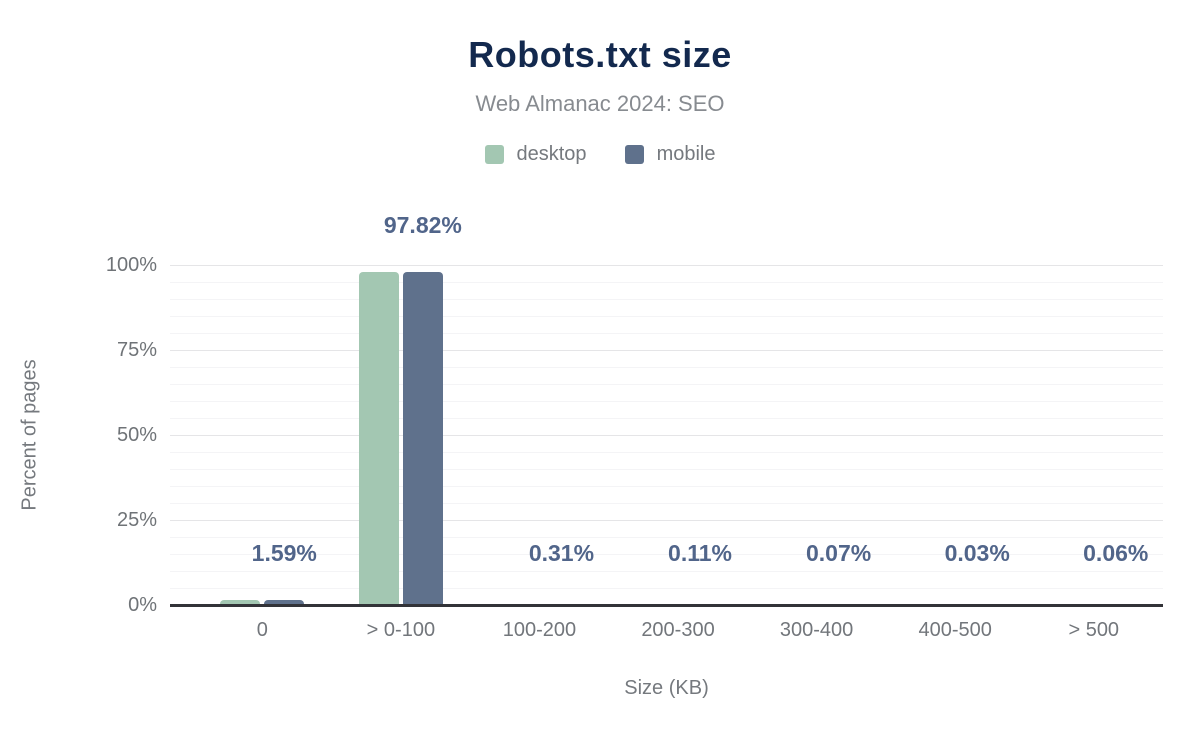 Image resolution: width=1200 pixels, height=742 pixels. Describe the element at coordinates (600, 103) in the screenshot. I see `chart-subtitle: Web Almanac 2024: SEO` at that location.